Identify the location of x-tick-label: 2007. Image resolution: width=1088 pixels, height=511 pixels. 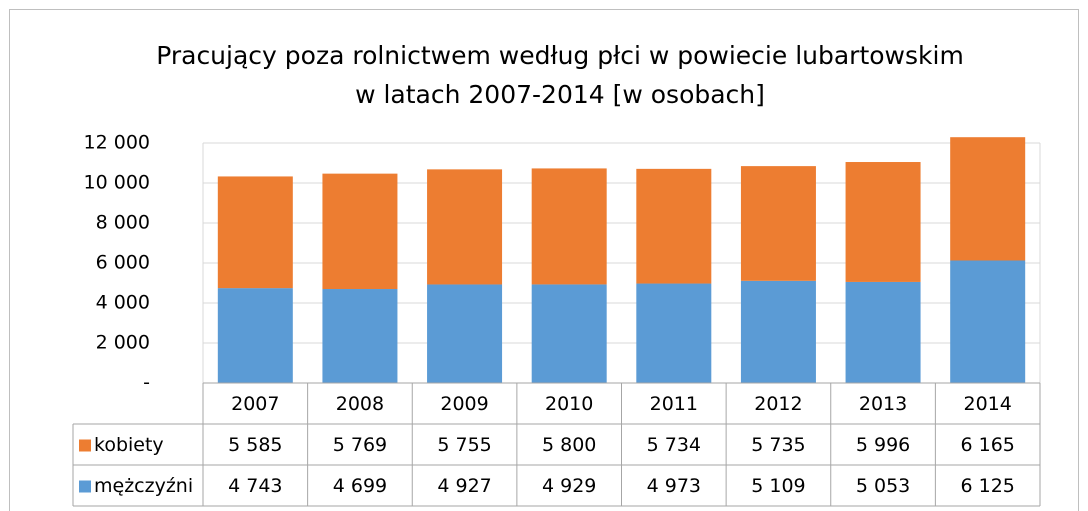
(255, 404).